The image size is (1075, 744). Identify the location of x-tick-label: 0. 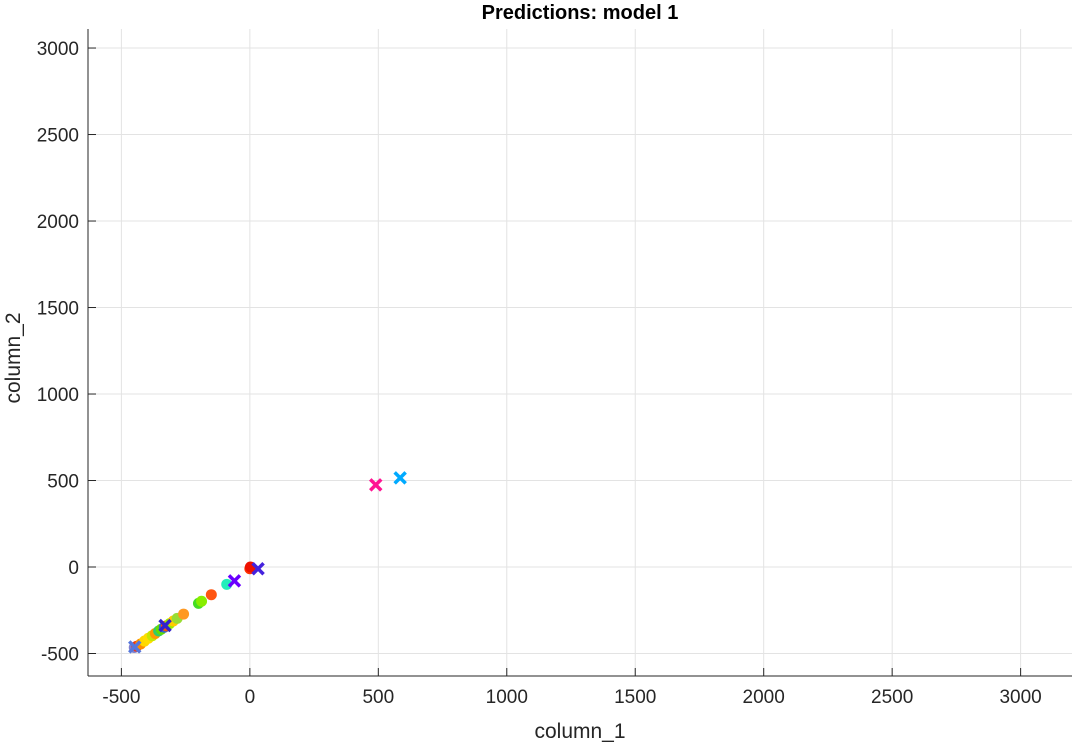
(250, 697).